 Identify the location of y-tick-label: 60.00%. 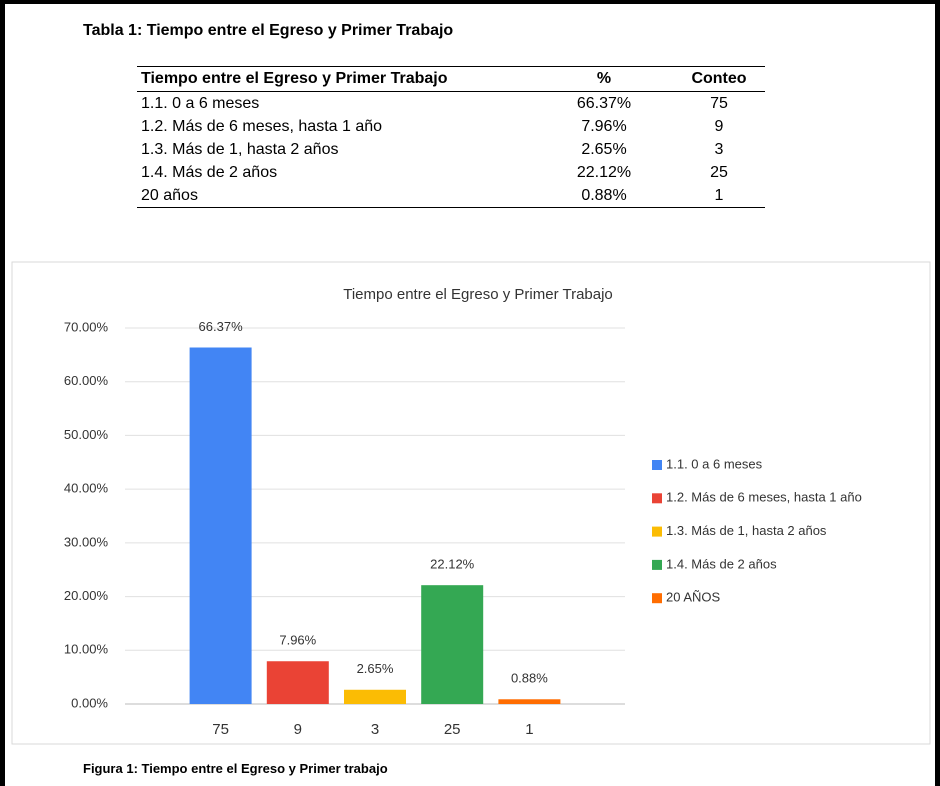
(86, 380).